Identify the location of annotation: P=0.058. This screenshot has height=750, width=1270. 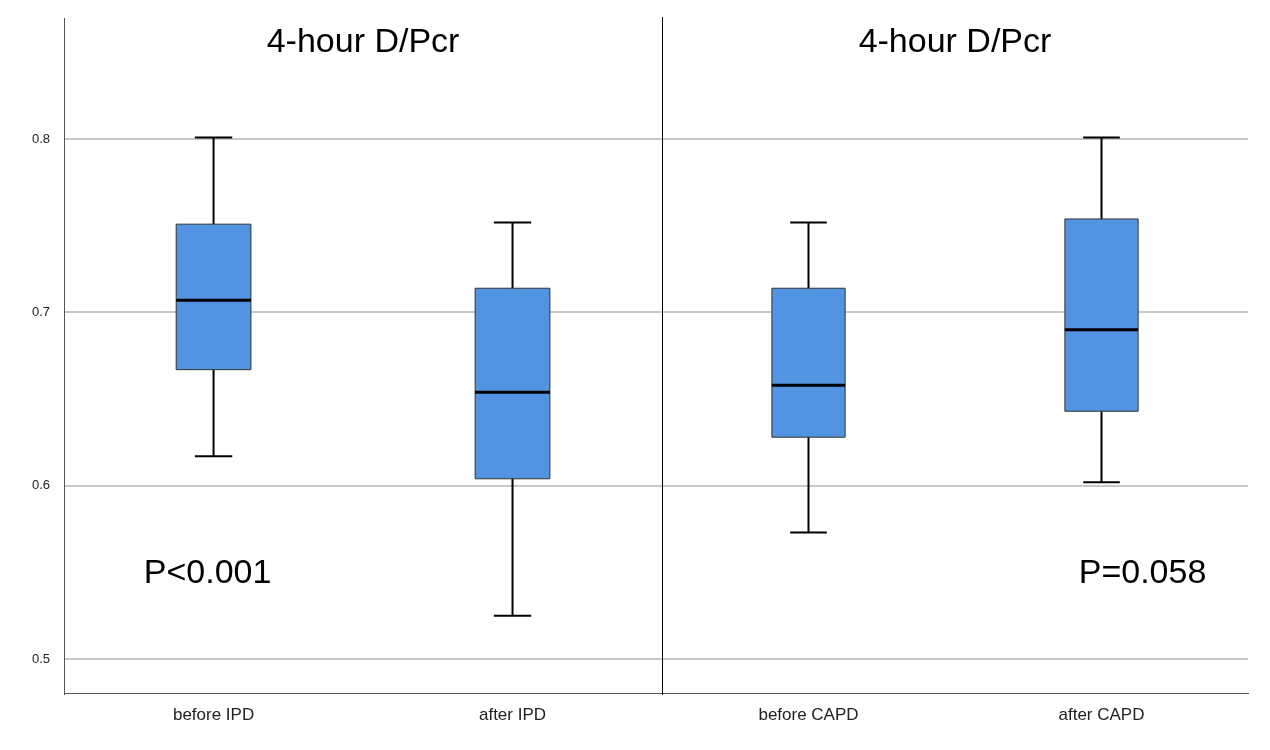
(1142, 570).